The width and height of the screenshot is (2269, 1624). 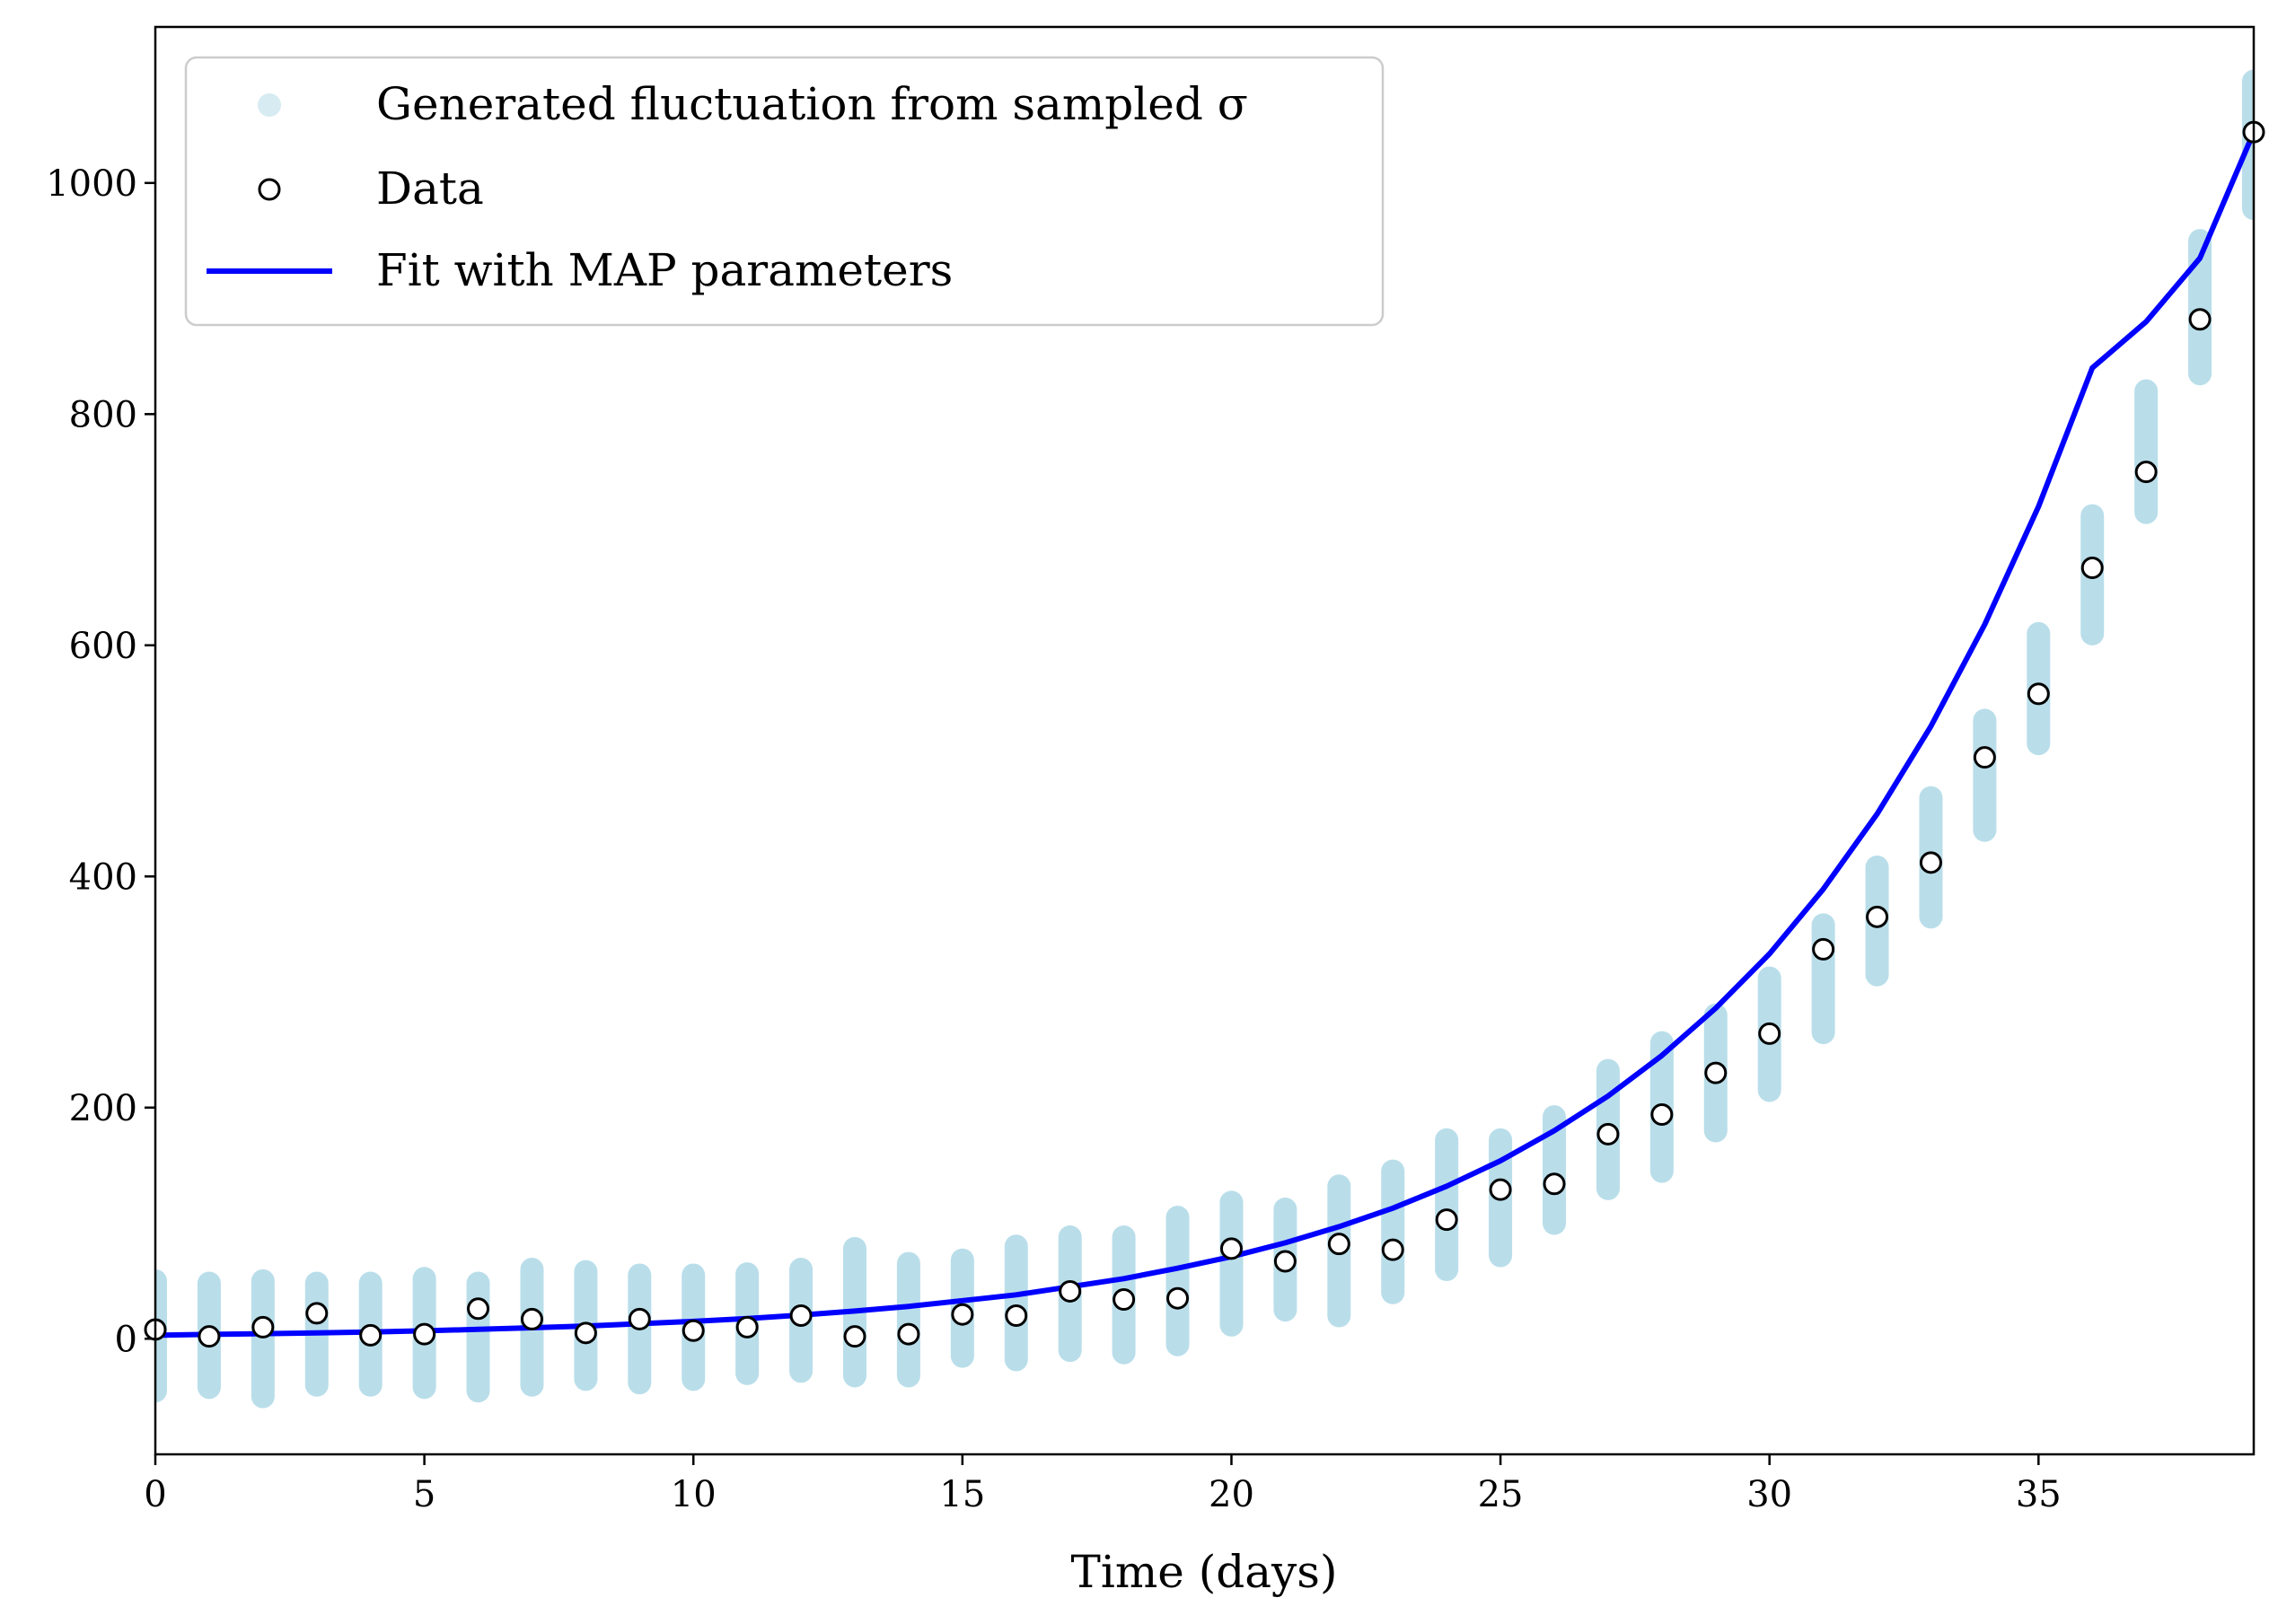 I want to click on y-tick-label: 200, so click(x=103, y=1108).